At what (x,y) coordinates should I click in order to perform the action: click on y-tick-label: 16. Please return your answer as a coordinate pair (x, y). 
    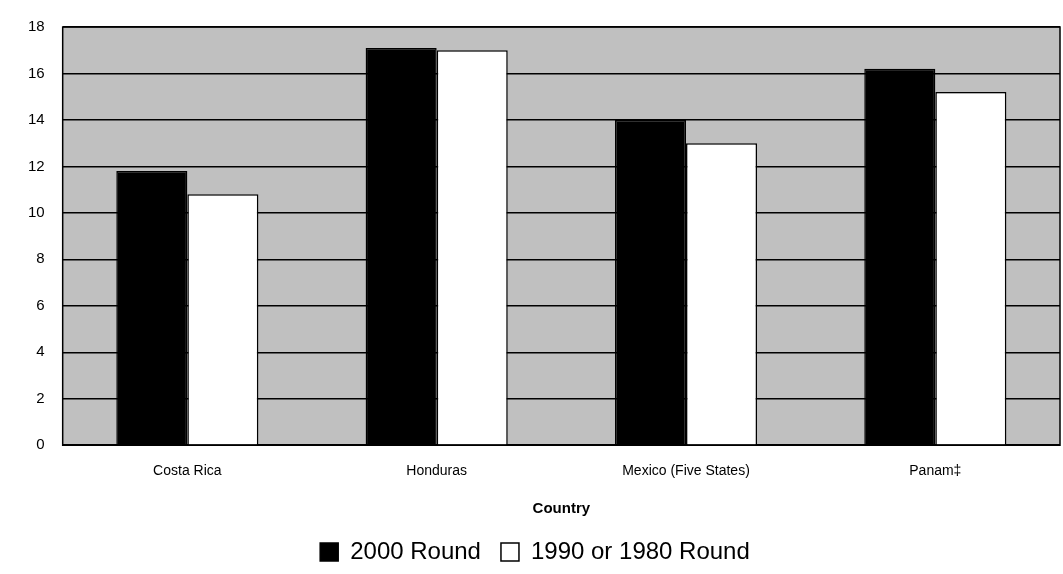
    Looking at the image, I should click on (36, 72).